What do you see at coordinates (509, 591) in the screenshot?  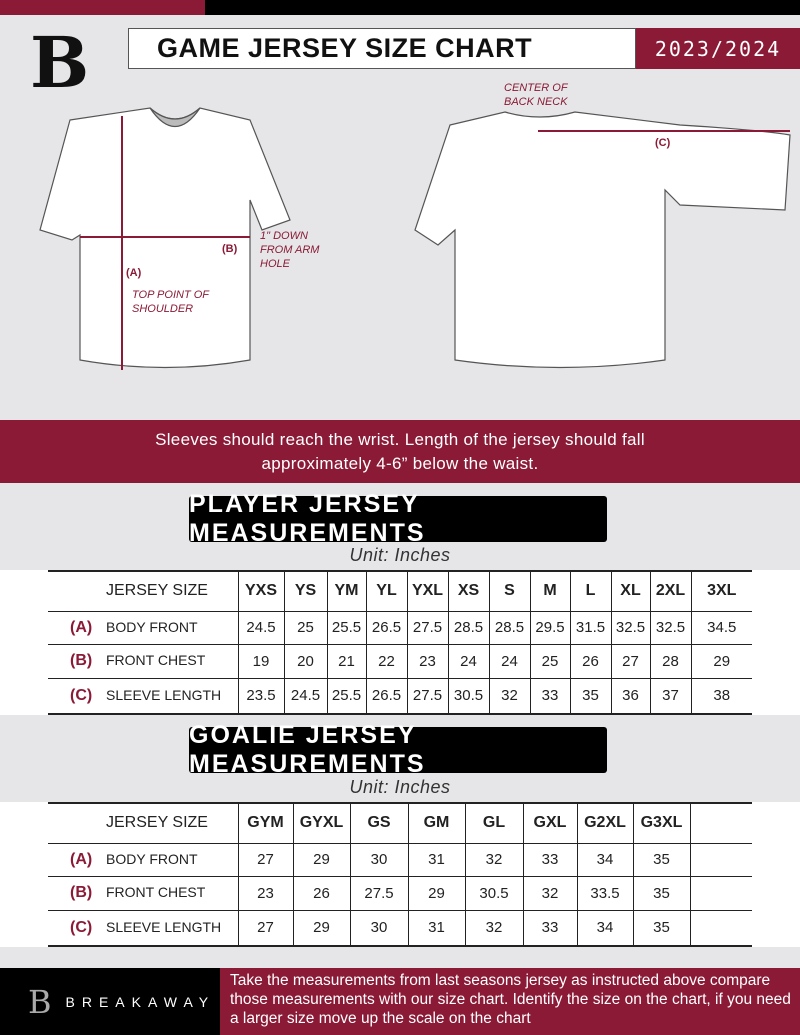 I see `size-header: S` at bounding box center [509, 591].